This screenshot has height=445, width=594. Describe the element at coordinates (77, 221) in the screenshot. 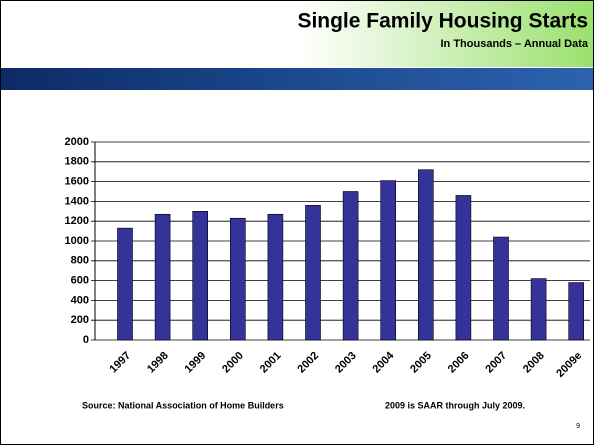

I see `y-tick-label: 1200` at that location.